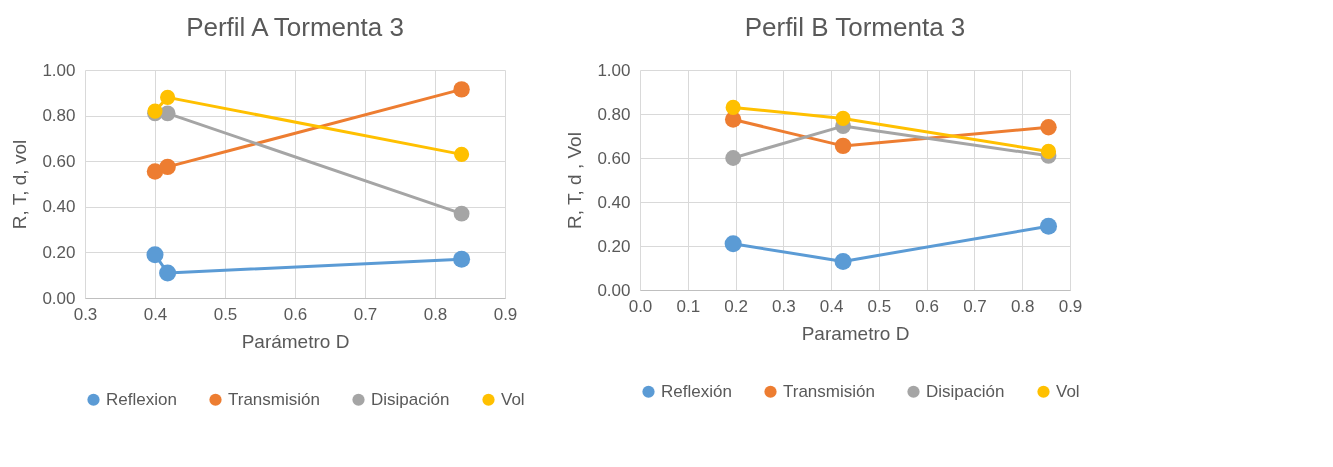 The image size is (1333, 467). What do you see at coordinates (575, 180) in the screenshot?
I see `y-axis-title: R, T, d , Vol` at bounding box center [575, 180].